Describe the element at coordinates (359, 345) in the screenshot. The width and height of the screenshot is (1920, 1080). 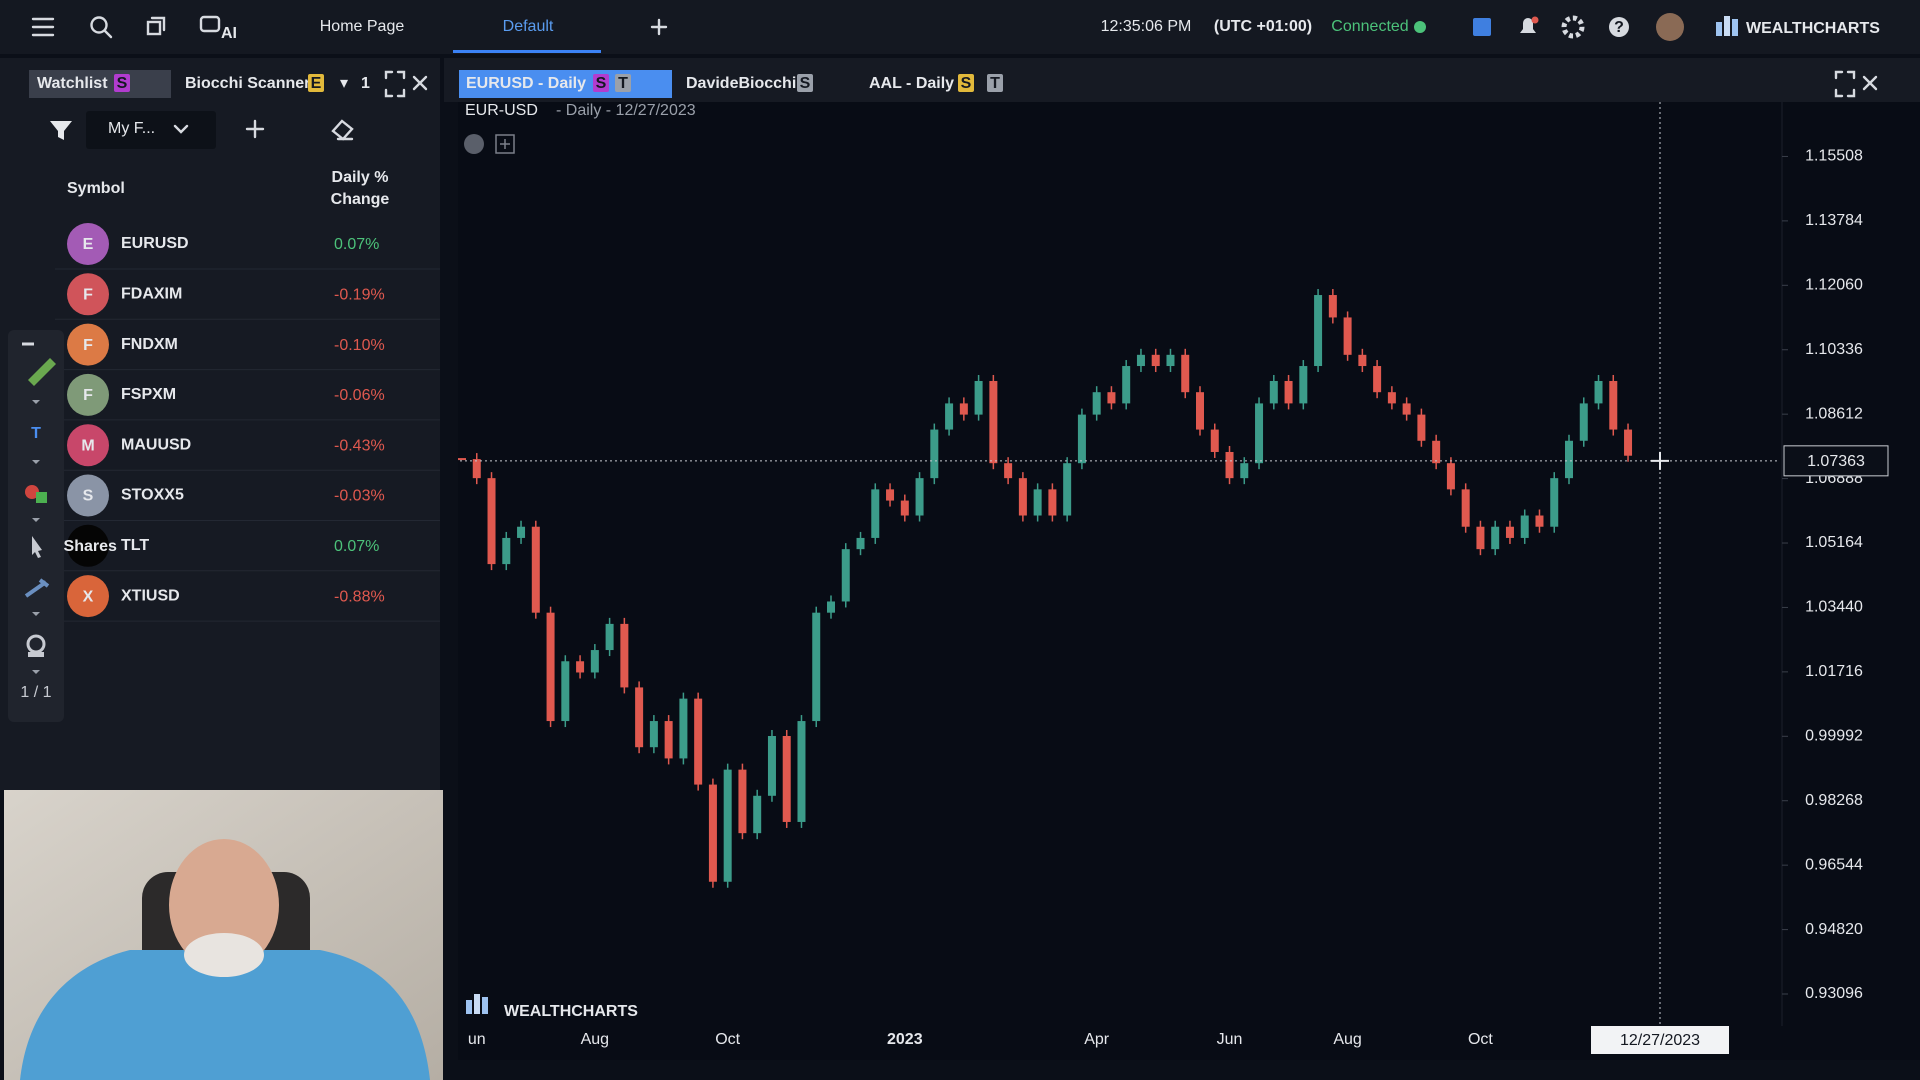
I see `daily-change: -0.10%` at that location.